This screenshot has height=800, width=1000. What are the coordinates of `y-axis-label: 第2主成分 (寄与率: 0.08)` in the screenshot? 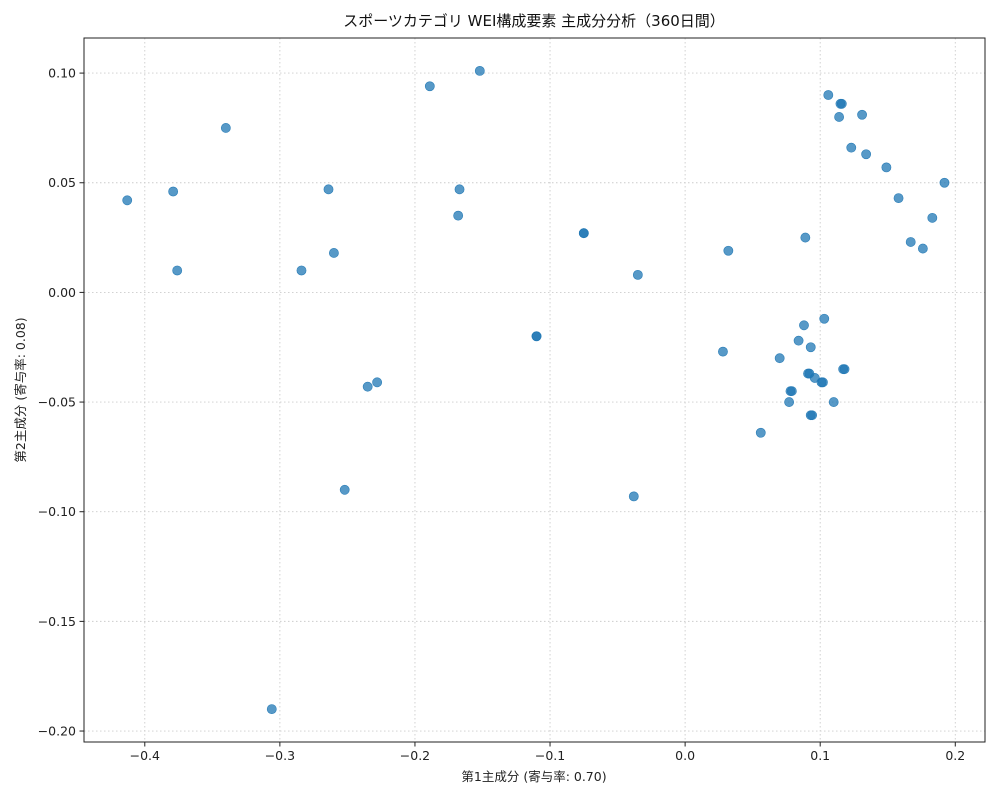 It's located at (20, 389).